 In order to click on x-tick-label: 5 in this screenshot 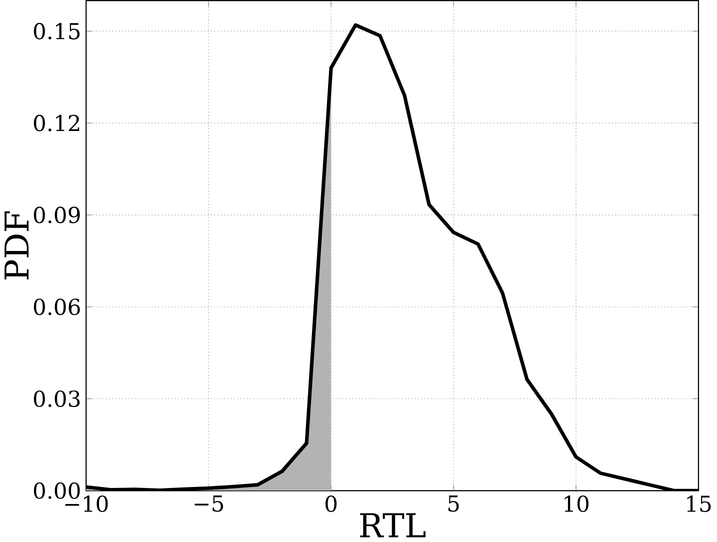, I will do `click(453, 504)`.